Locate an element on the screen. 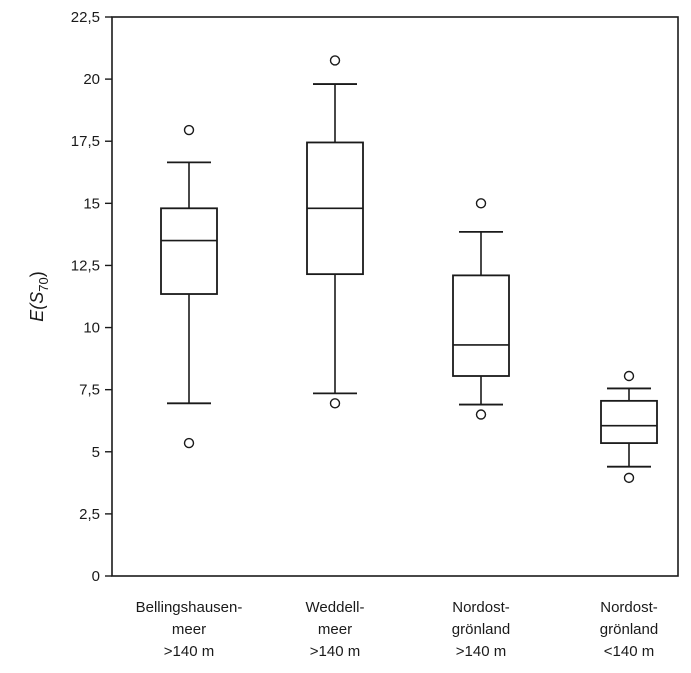  y-axis-title-main: E(S is located at coordinates (37, 307).